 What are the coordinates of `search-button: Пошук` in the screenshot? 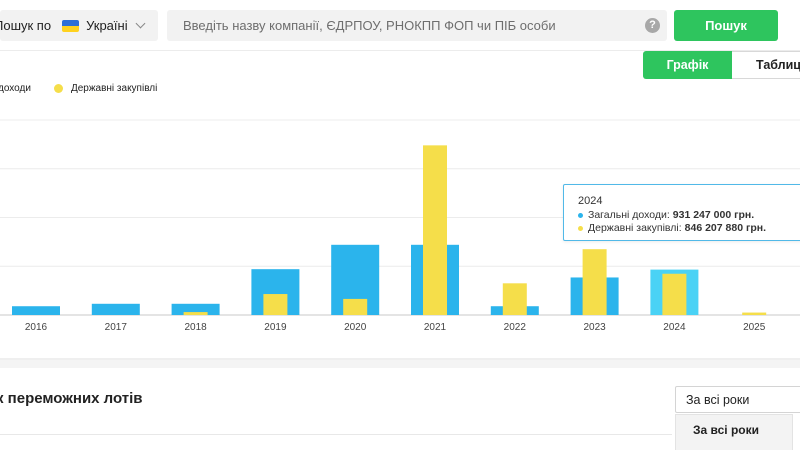 It's located at (726, 25).